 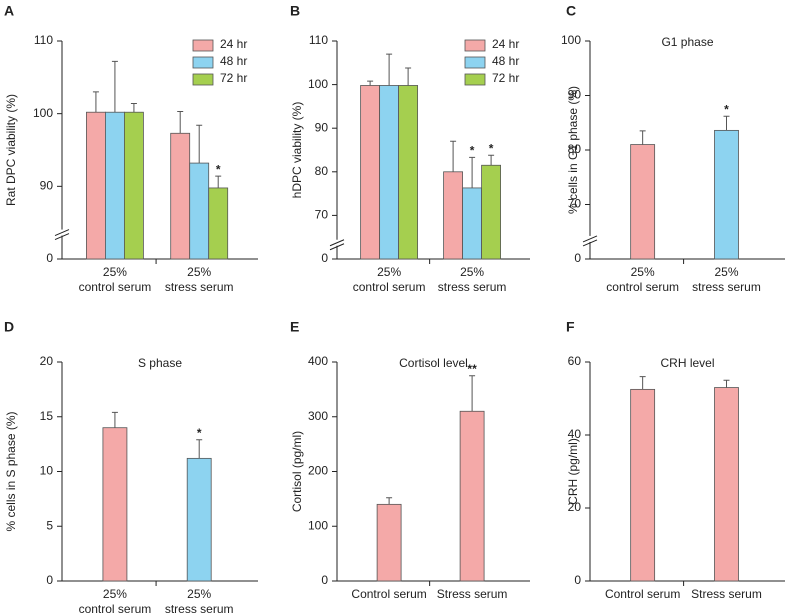 I want to click on y-tick-label: 5, so click(x=49, y=525).